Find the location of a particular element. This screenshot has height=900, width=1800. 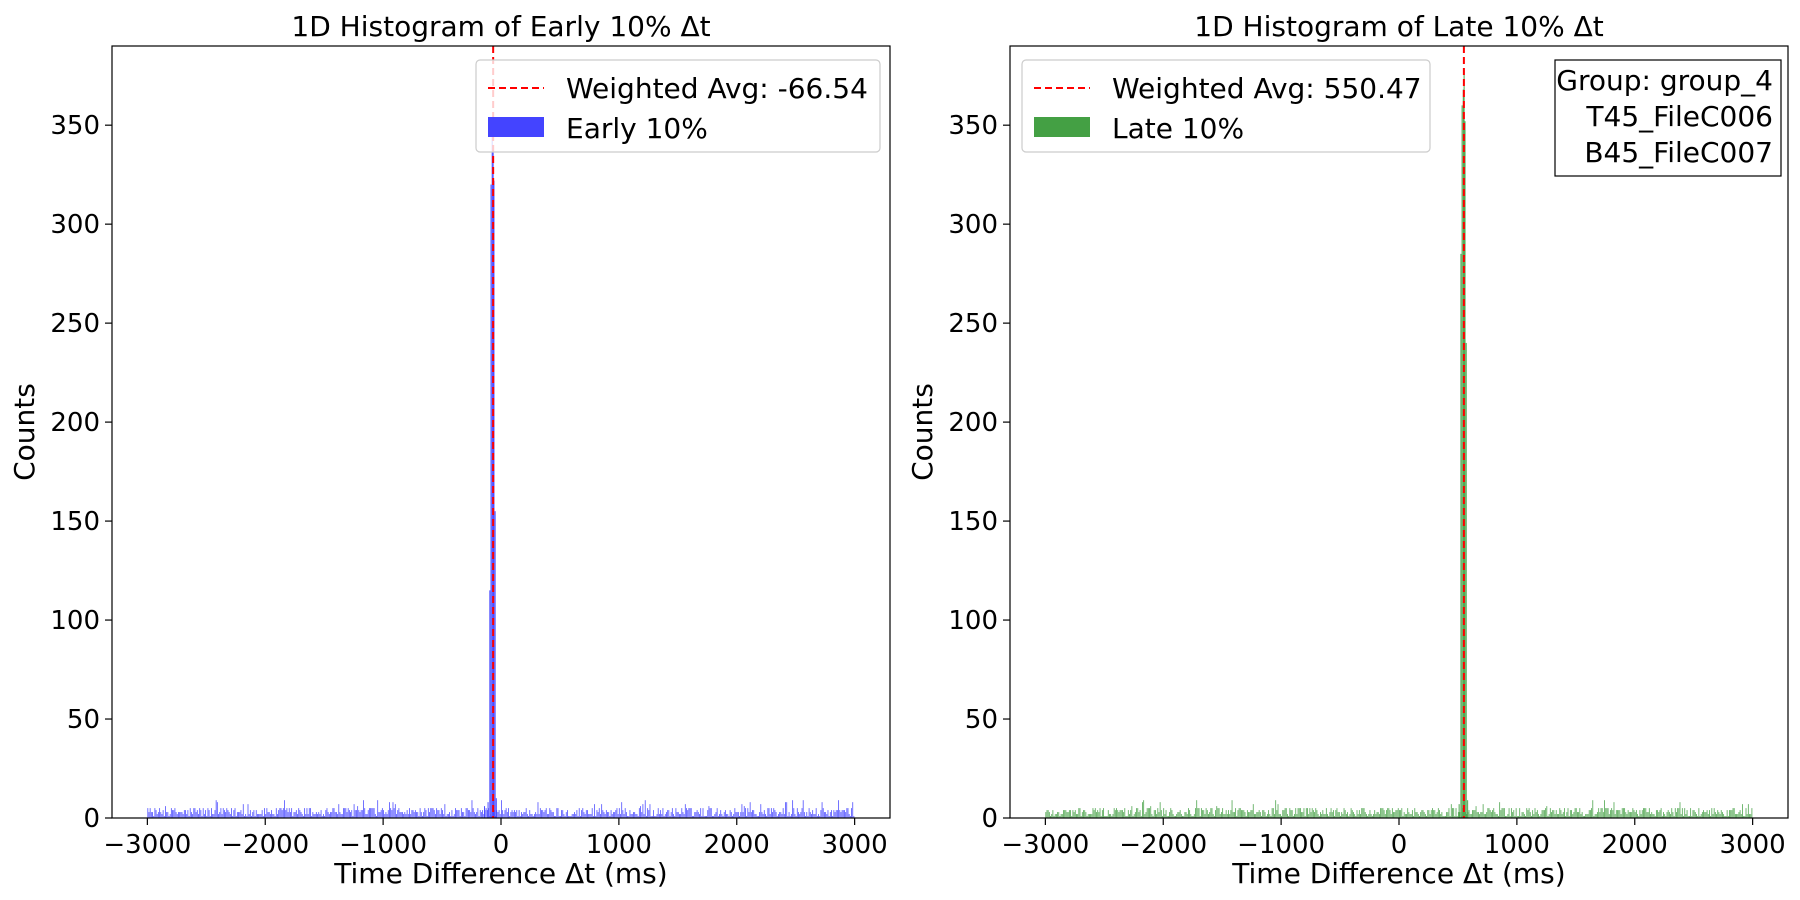

early-peak-bar is located at coordinates (488, 810).